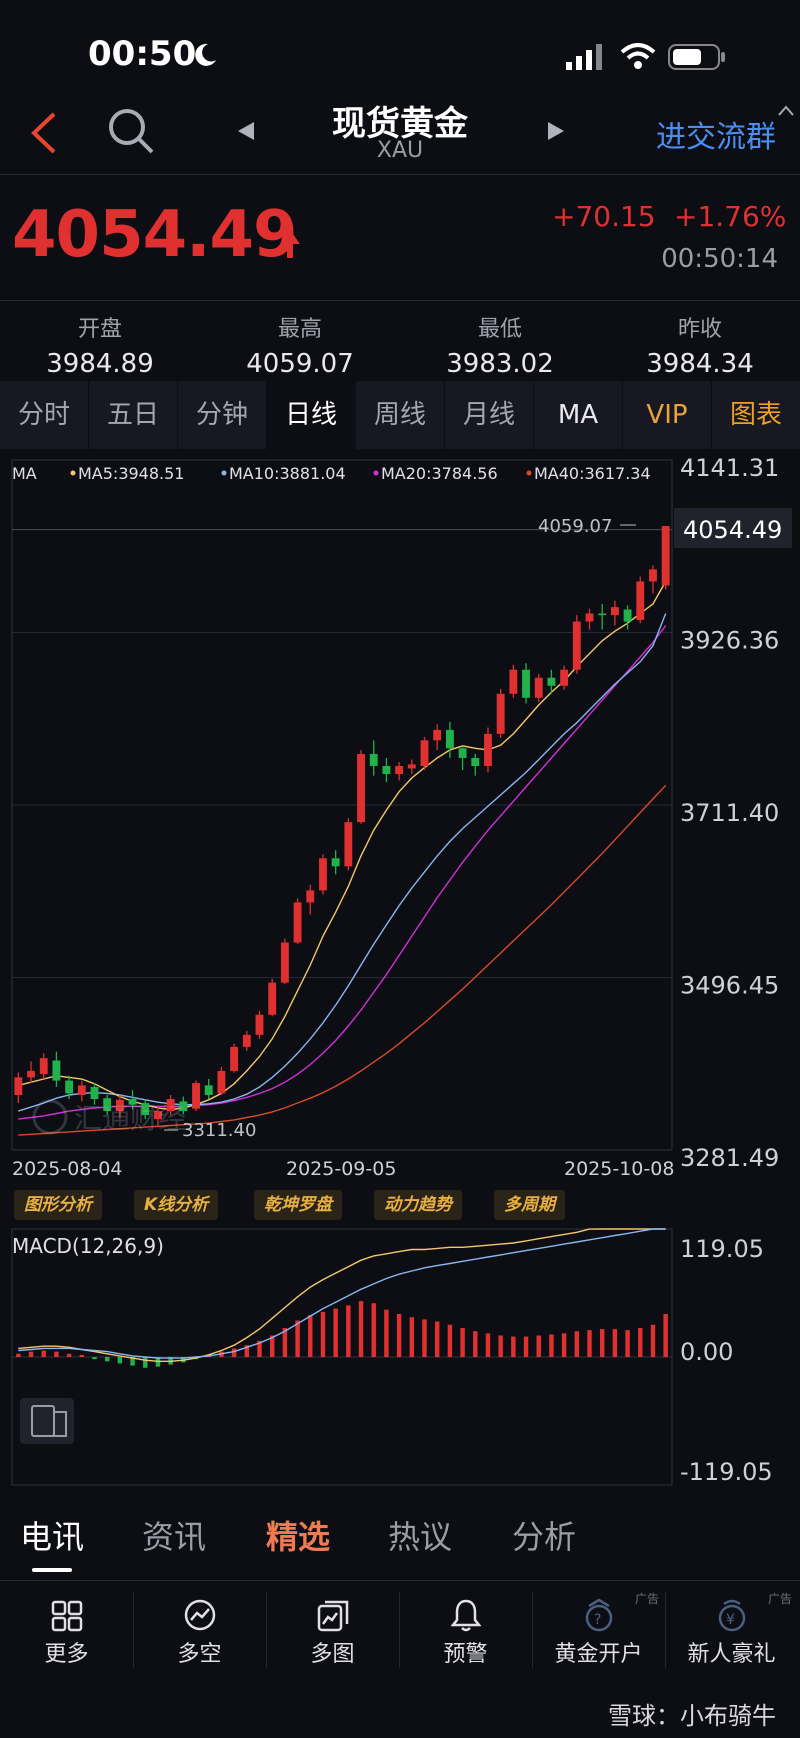 The width and height of the screenshot is (800, 1738). I want to click on stat-high: 最高 4059.07, so click(300, 348).